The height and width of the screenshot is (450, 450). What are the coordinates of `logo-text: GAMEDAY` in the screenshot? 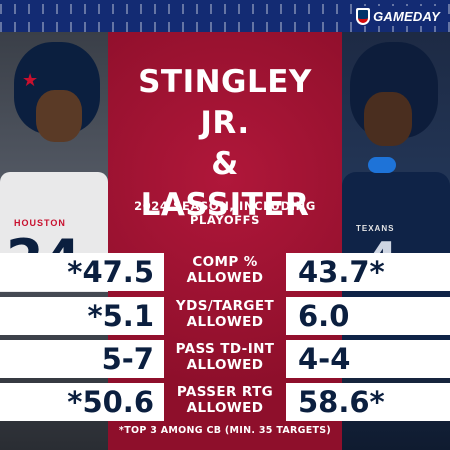 It's located at (406, 16).